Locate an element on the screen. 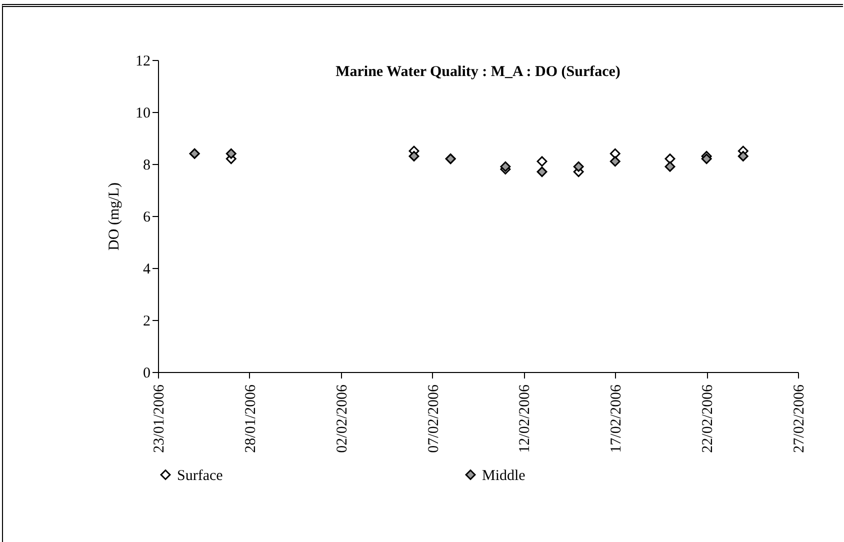 The width and height of the screenshot is (844, 542). y-tick-label: 4 is located at coordinates (147, 270).